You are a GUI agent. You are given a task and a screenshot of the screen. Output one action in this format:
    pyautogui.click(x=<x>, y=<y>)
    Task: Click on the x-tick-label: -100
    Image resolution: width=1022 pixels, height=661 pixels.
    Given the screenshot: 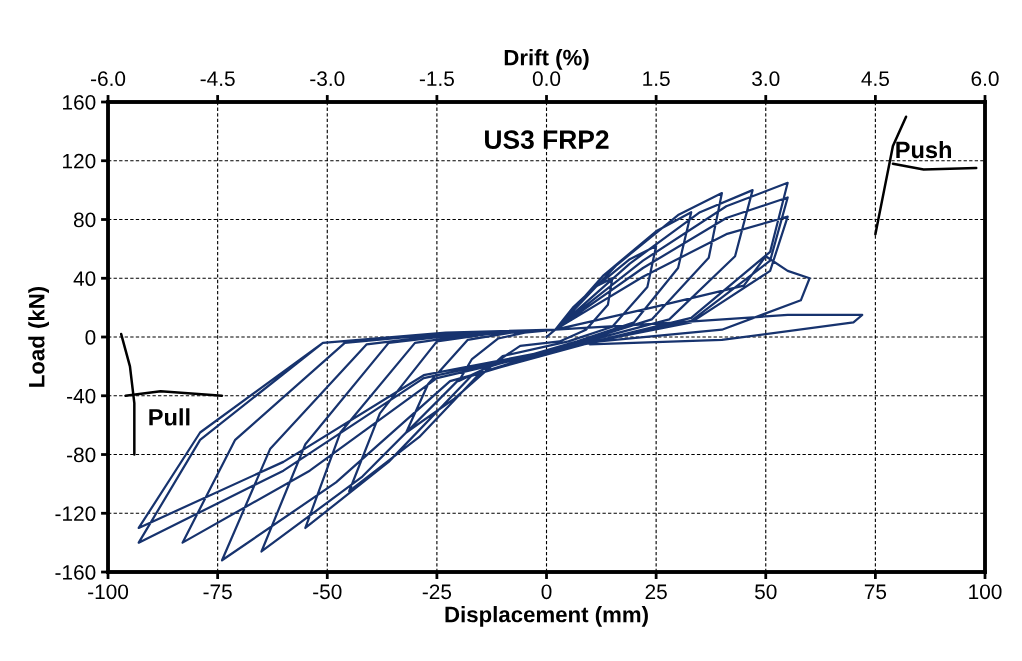 What is the action you would take?
    pyautogui.click(x=108, y=592)
    